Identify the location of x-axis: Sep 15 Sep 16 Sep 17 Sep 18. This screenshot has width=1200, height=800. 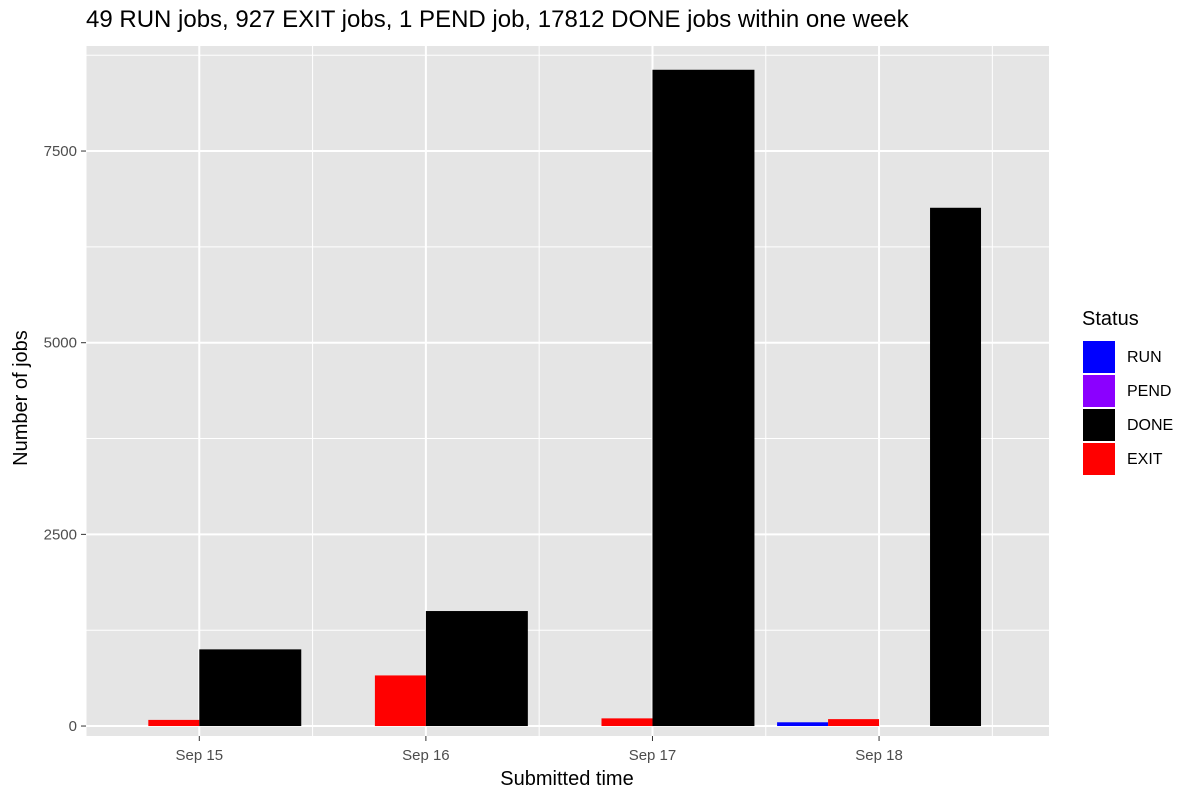
(539, 750).